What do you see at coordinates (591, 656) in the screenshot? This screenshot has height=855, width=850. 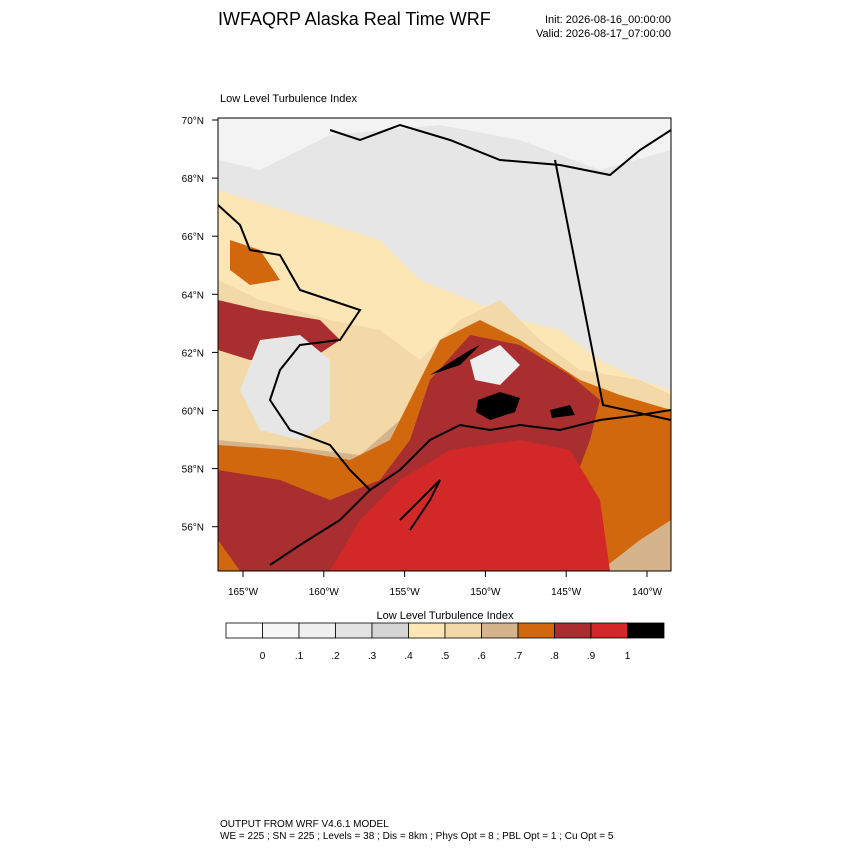 I see `colorbar-tick-label: .9` at bounding box center [591, 656].